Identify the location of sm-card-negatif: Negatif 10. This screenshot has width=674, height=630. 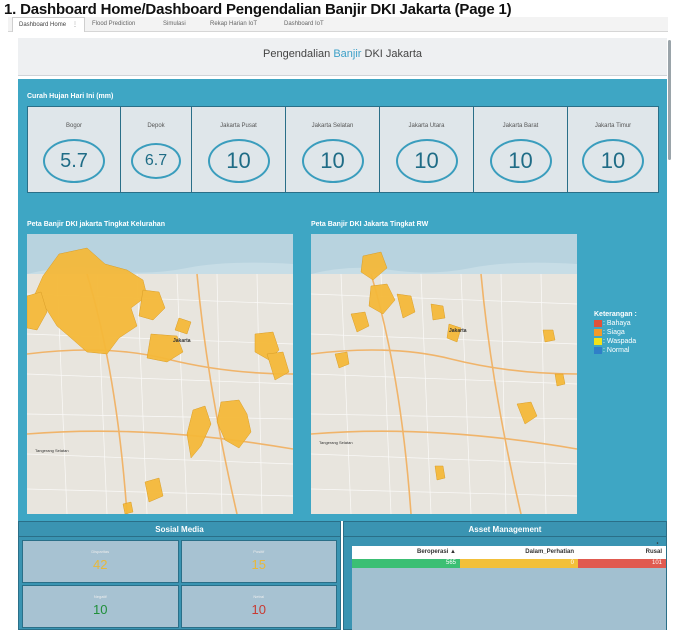
(100, 606).